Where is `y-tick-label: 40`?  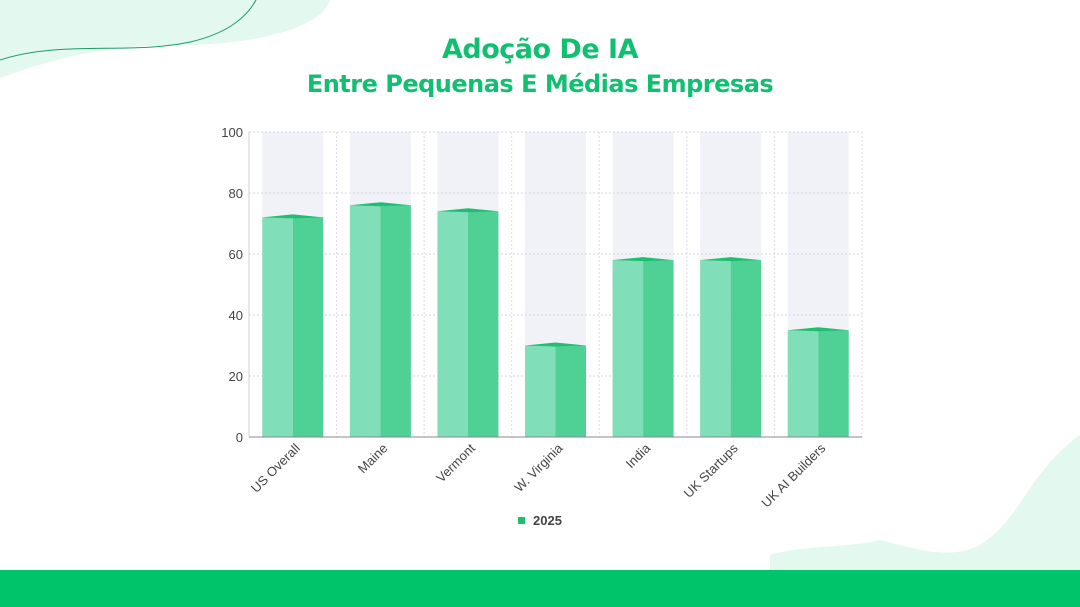
y-tick-label: 40 is located at coordinates (236, 315).